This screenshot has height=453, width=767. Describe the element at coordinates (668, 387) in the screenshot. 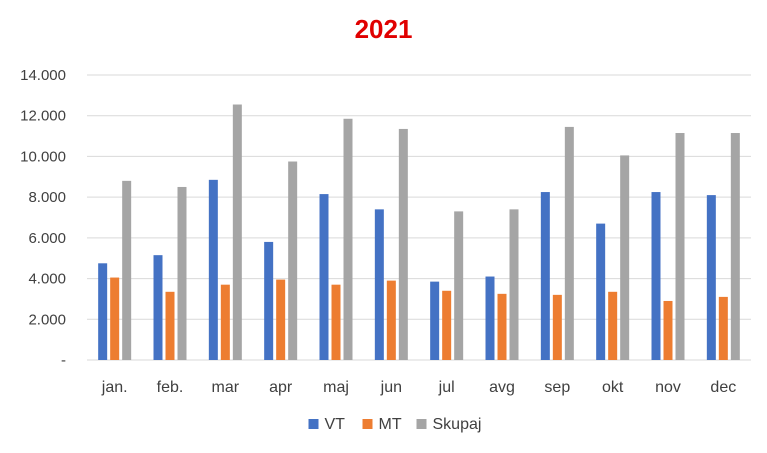

I see `x-tick-label: nov` at that location.